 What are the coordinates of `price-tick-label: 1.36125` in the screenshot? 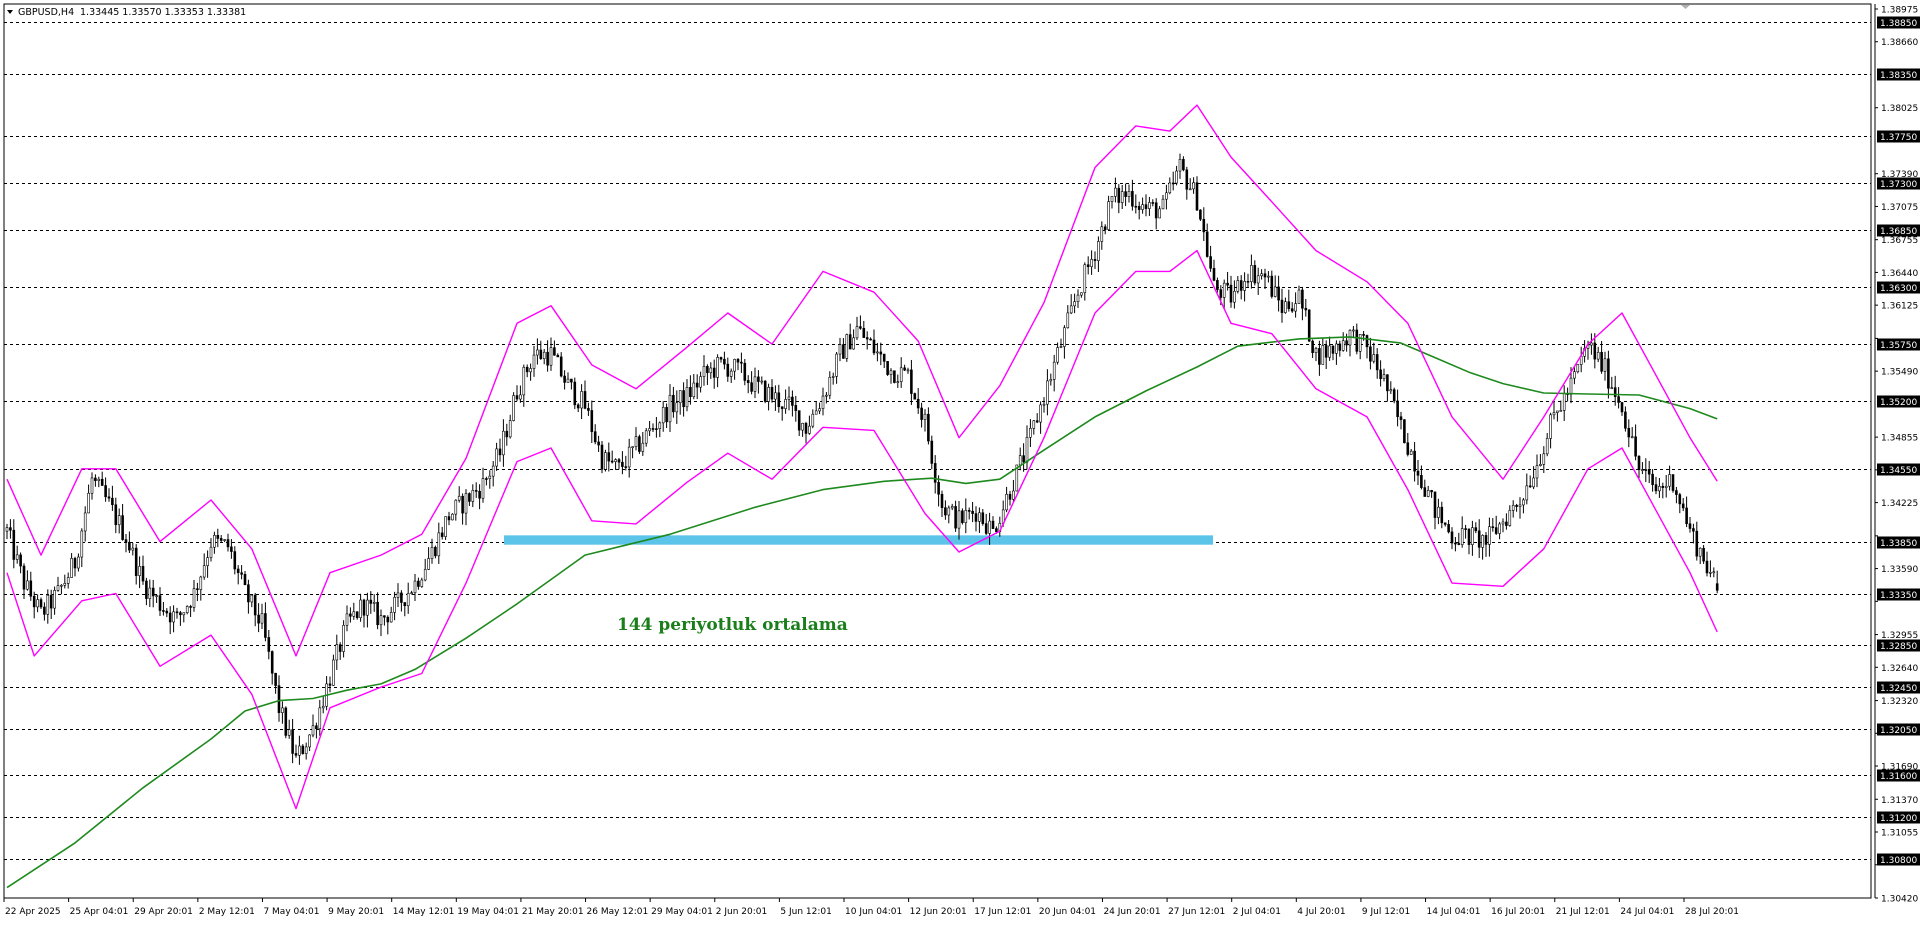 It's located at (1899, 307).